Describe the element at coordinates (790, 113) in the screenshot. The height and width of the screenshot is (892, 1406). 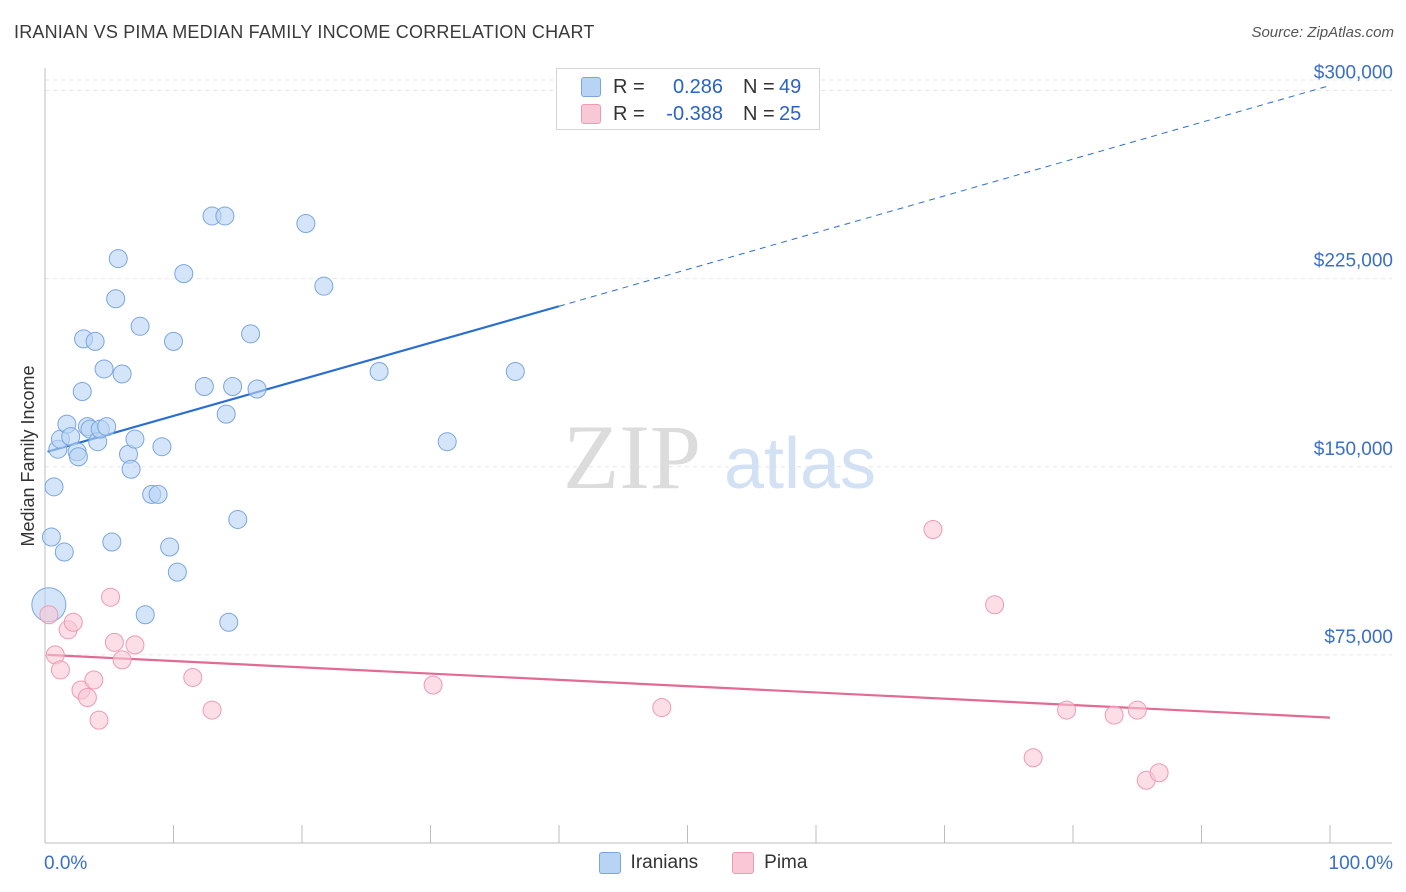
I see `n-value: 25` at that location.